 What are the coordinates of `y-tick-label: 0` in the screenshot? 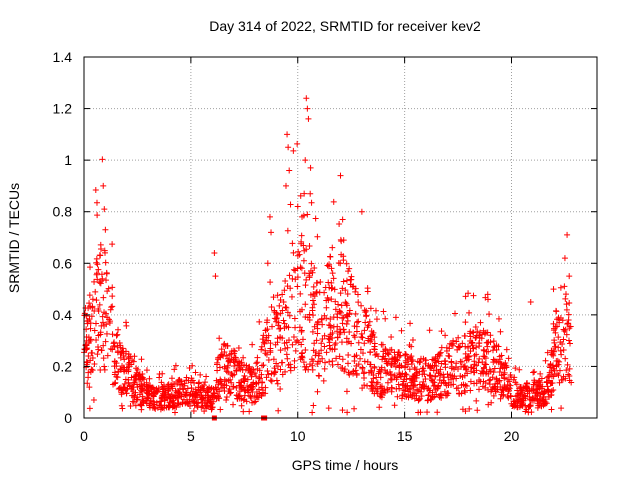 It's located at (68, 418).